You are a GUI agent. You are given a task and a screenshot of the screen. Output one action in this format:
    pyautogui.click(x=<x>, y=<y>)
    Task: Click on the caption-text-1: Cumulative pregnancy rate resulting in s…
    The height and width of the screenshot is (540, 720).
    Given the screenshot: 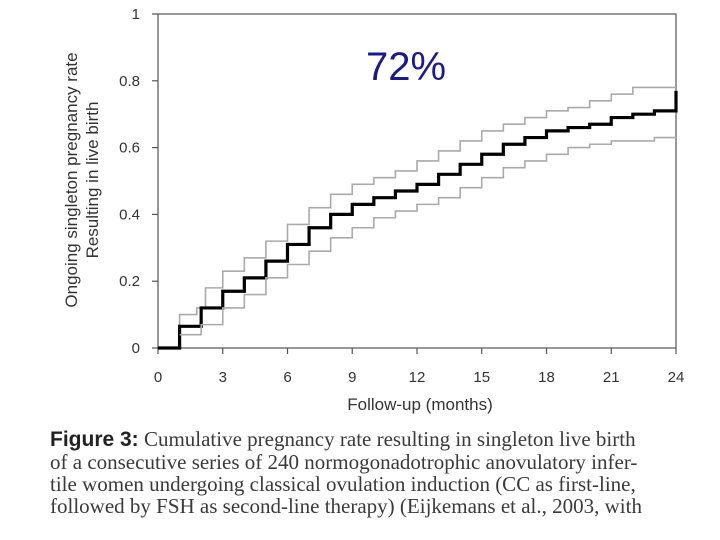 What is the action you would take?
    pyautogui.click(x=387, y=439)
    